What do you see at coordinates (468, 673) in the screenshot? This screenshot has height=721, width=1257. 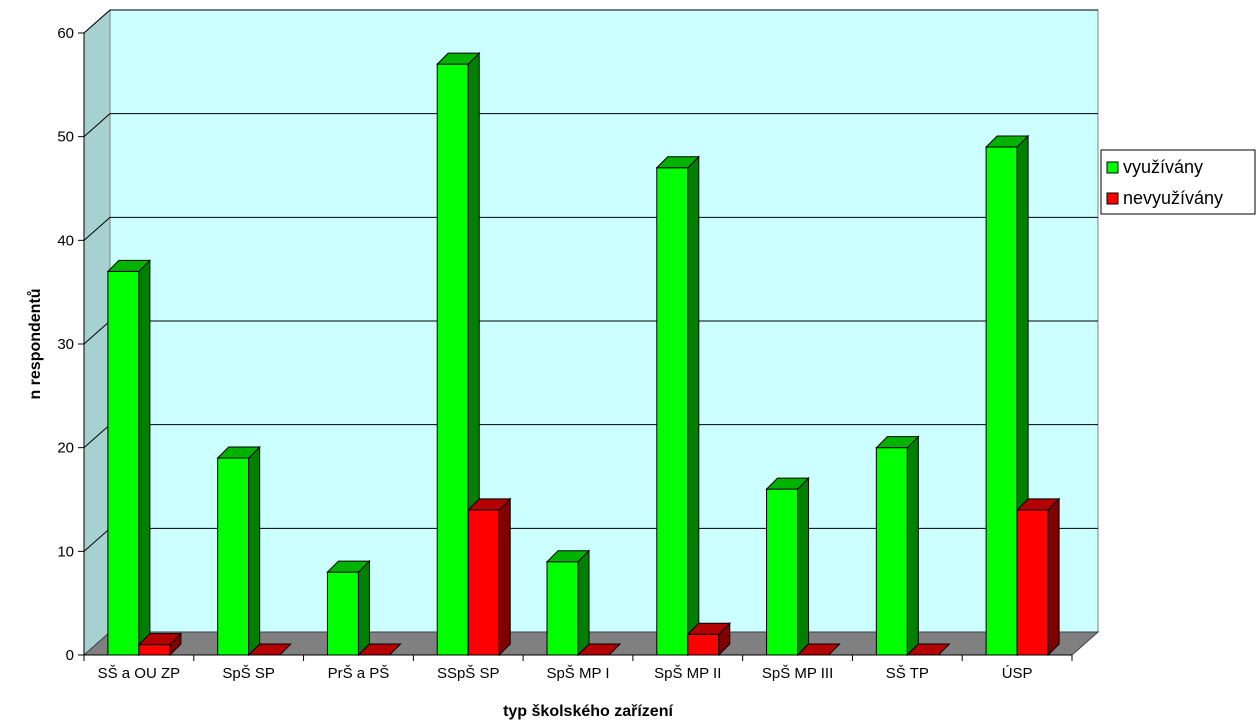 I see `x-tick-label: SSpŠ SP` at bounding box center [468, 673].